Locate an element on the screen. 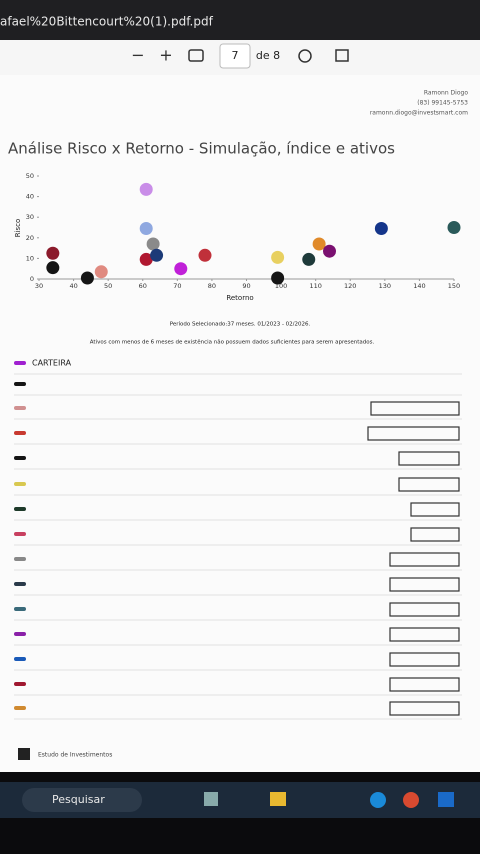 This screenshot has height=854, width=480. footer: Estudo de Investimentos is located at coordinates (75, 755).